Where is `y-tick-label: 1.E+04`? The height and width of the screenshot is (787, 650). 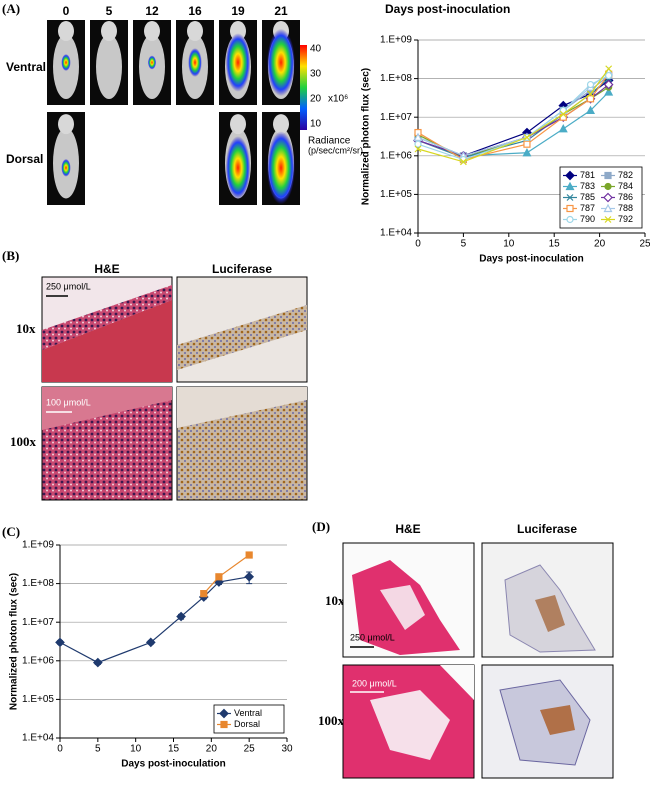
y-tick-label: 1.E+04 is located at coordinates (38, 738).